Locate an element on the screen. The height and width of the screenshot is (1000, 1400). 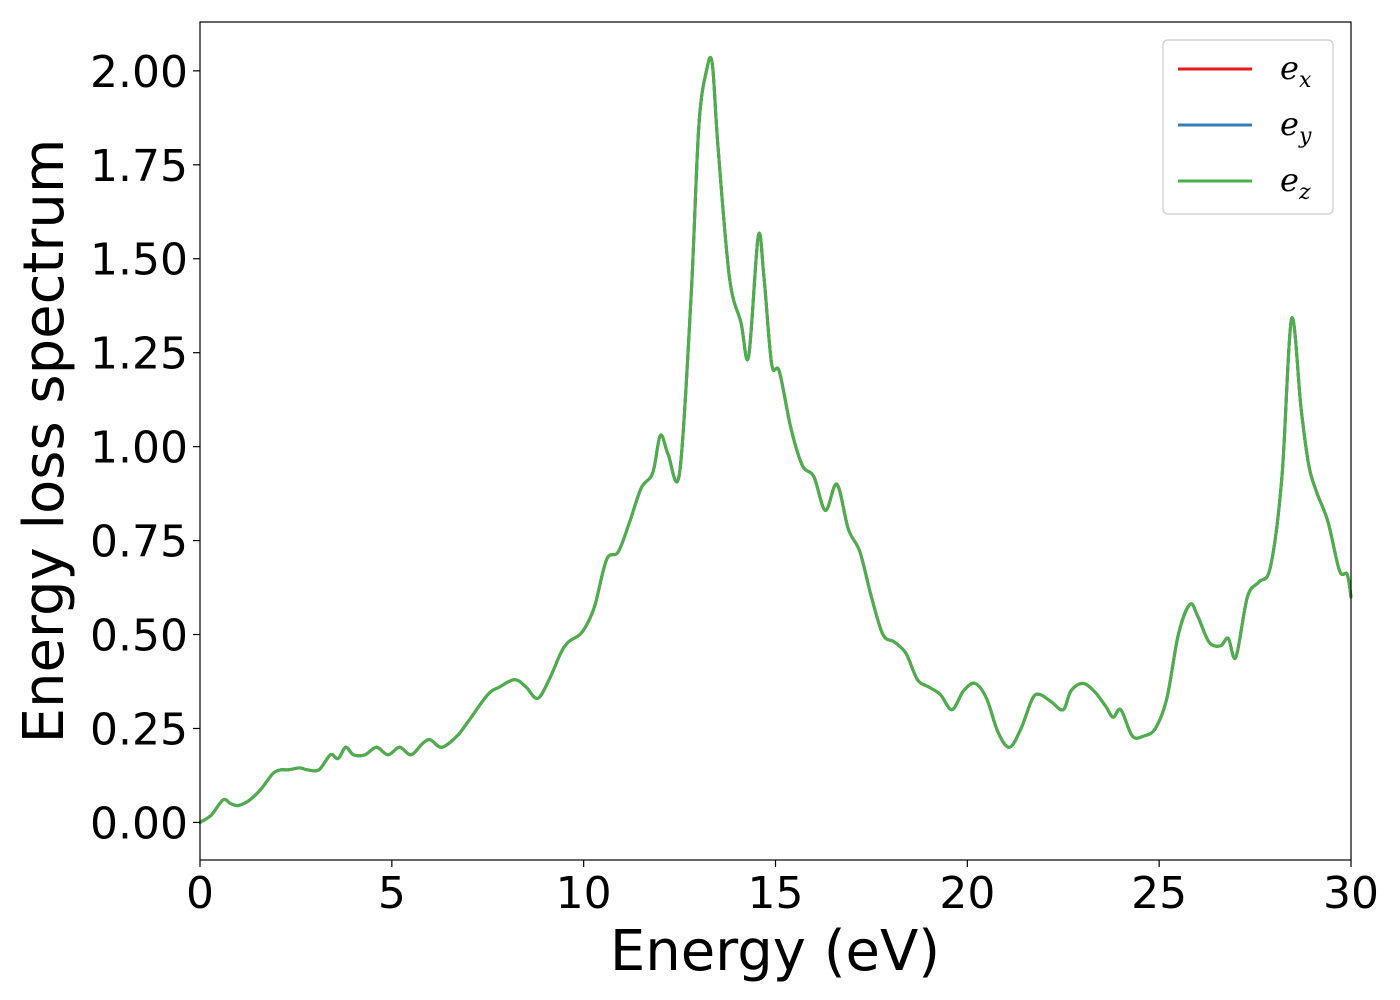
y-tick-label: 1.50 is located at coordinates (139, 260).